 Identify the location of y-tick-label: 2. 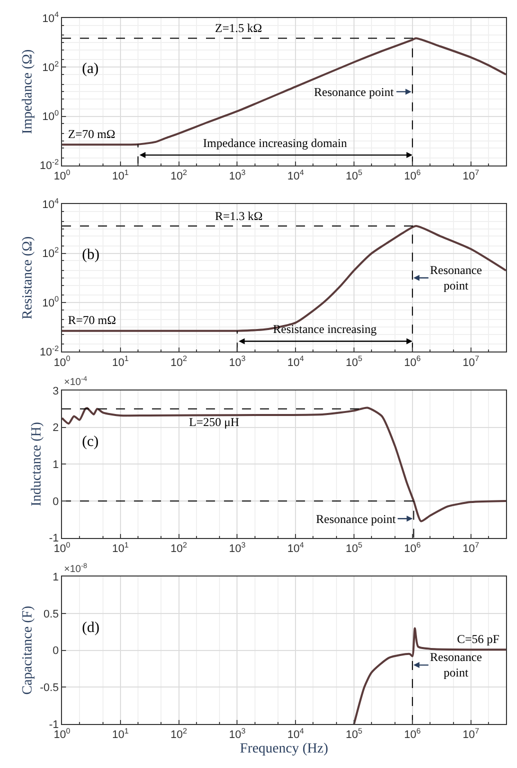
(55, 428).